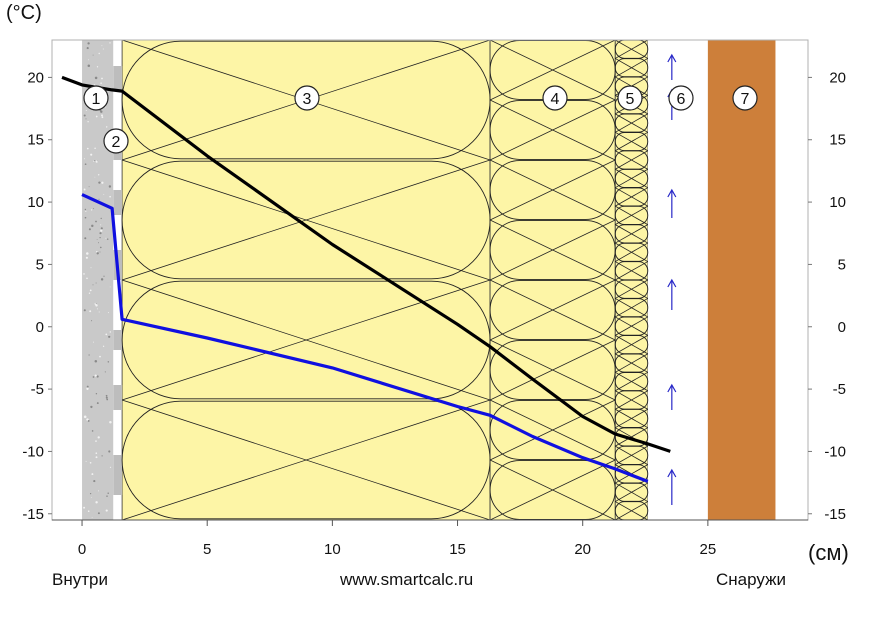 This screenshot has width=880, height=640. Describe the element at coordinates (407, 579) in the screenshot. I see `website-label: www.smartcalc.ru` at that location.